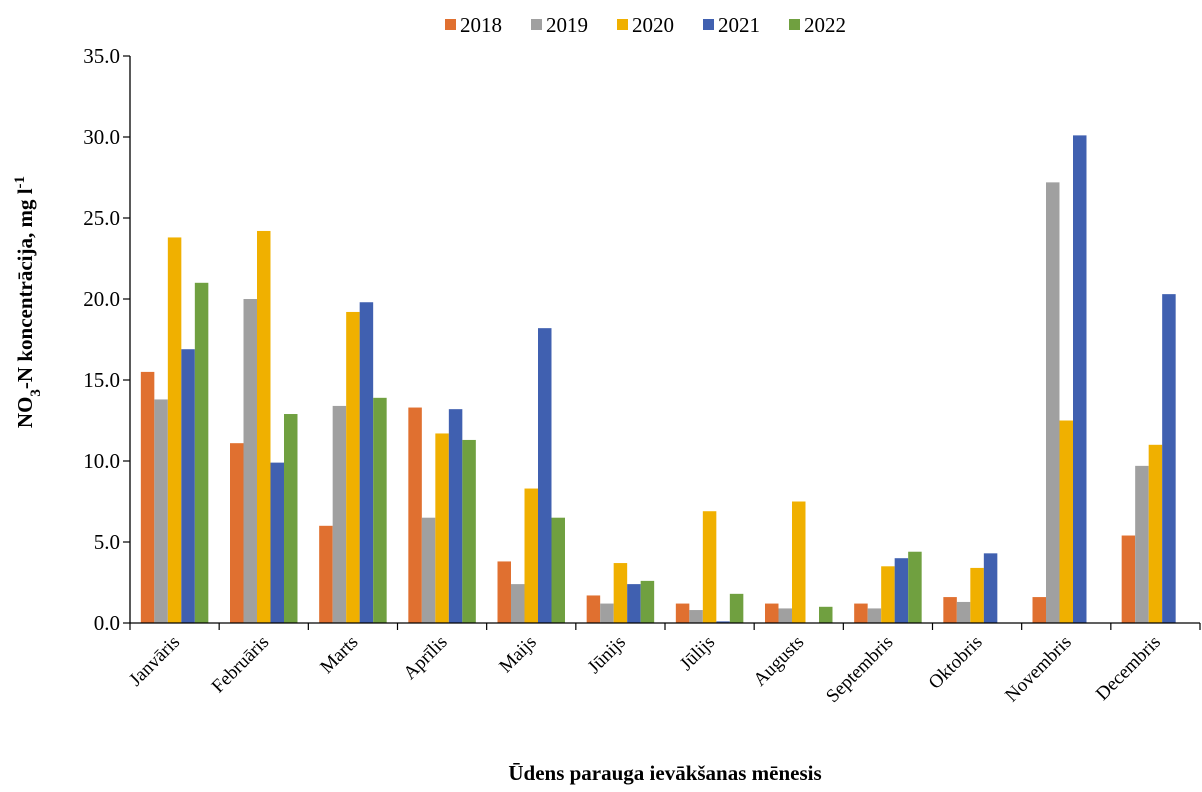 Image resolution: width=1202 pixels, height=792 pixels. Describe the element at coordinates (518, 603) in the screenshot. I see `bar-2019-Maijs` at that location.